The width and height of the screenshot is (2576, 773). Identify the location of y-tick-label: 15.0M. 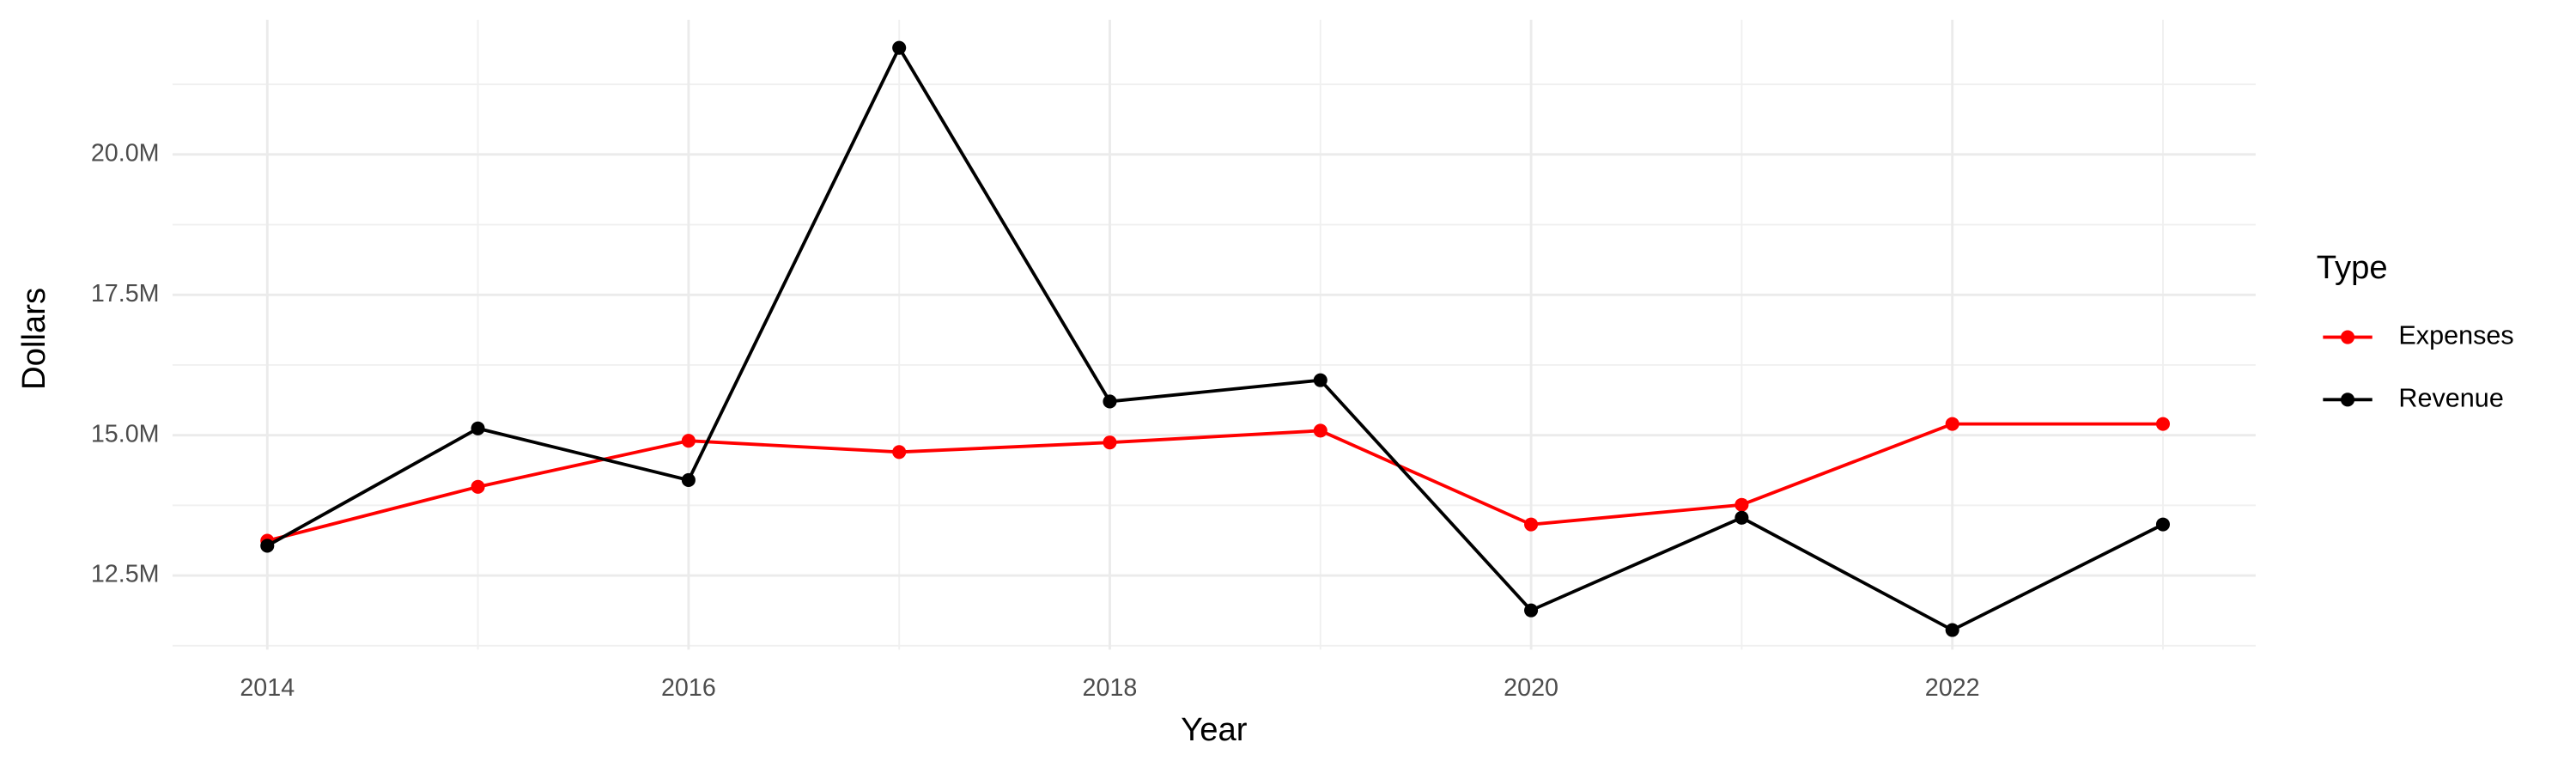
(126, 433).